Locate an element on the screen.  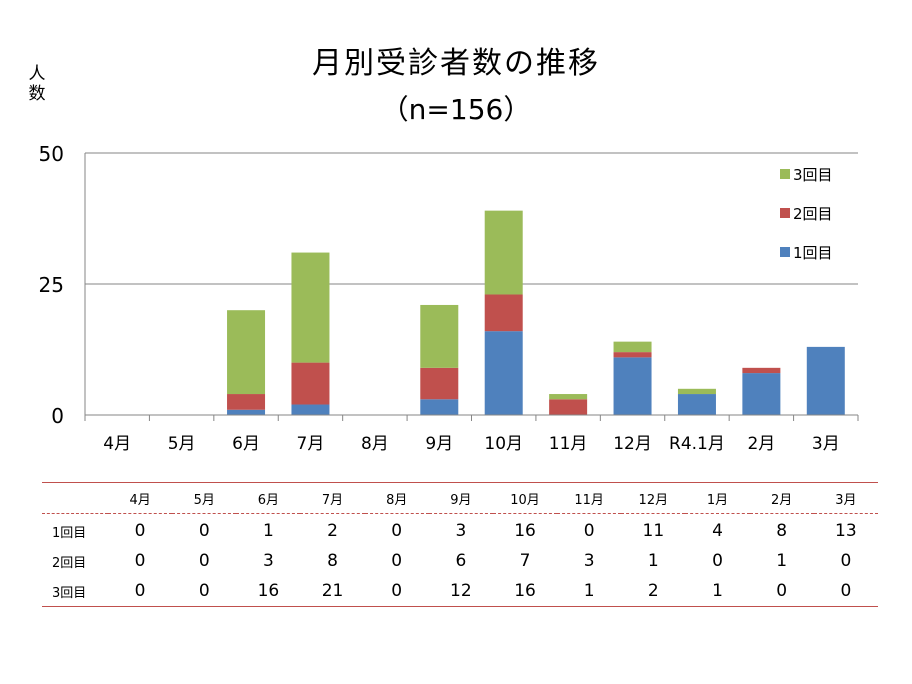
x-tick-label: 2月 is located at coordinates (761, 444).